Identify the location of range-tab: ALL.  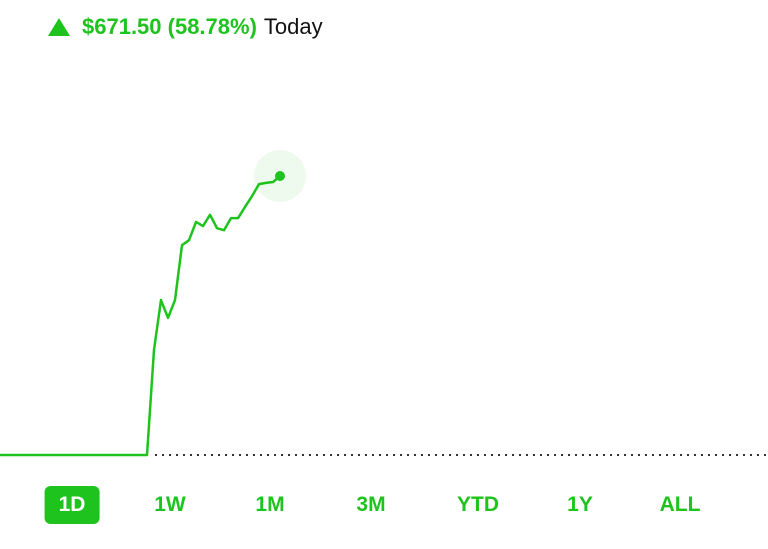
(680, 504).